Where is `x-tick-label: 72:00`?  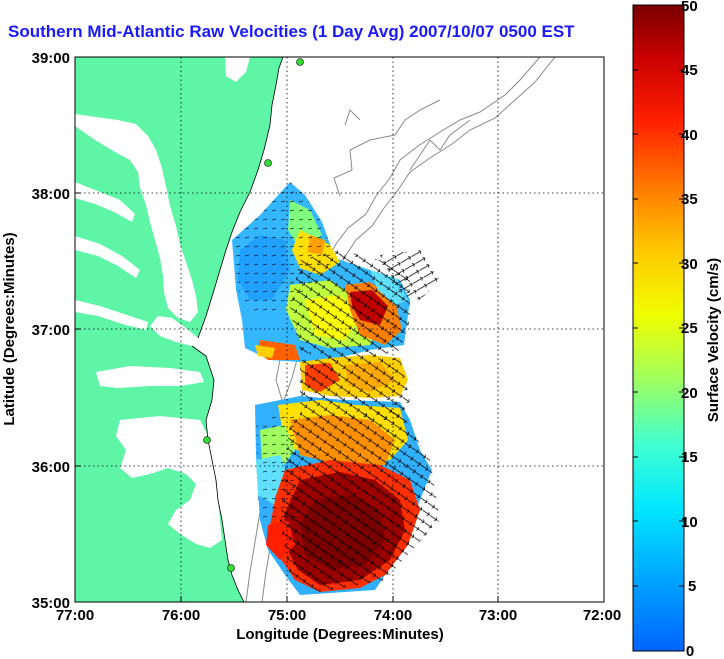
x-tick-label: 72:00 is located at coordinates (602, 615).